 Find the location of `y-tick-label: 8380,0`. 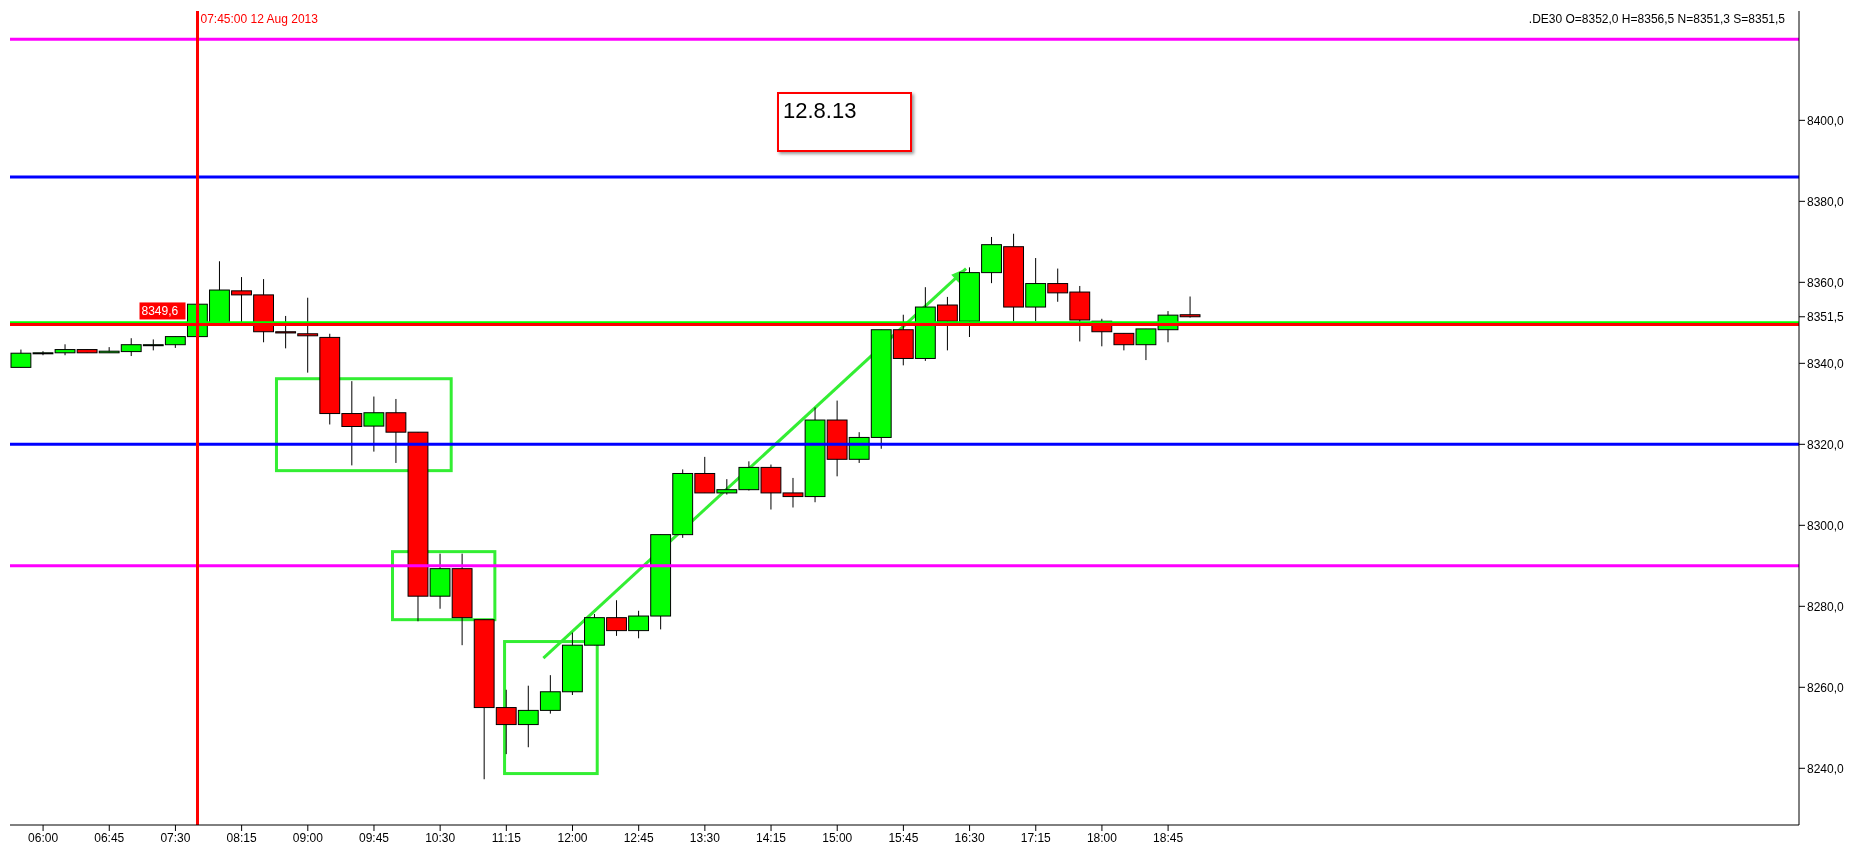

y-tick-label: 8380,0 is located at coordinates (1826, 201).